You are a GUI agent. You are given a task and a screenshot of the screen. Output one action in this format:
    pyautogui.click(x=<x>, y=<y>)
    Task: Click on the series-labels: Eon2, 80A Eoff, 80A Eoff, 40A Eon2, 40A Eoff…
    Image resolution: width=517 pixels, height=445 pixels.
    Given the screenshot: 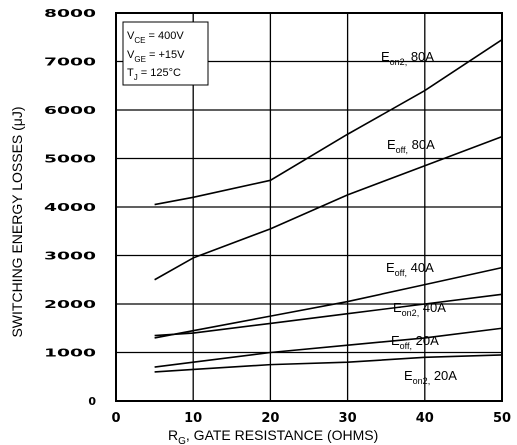 What is the action you would take?
    pyautogui.click(x=419, y=217)
    